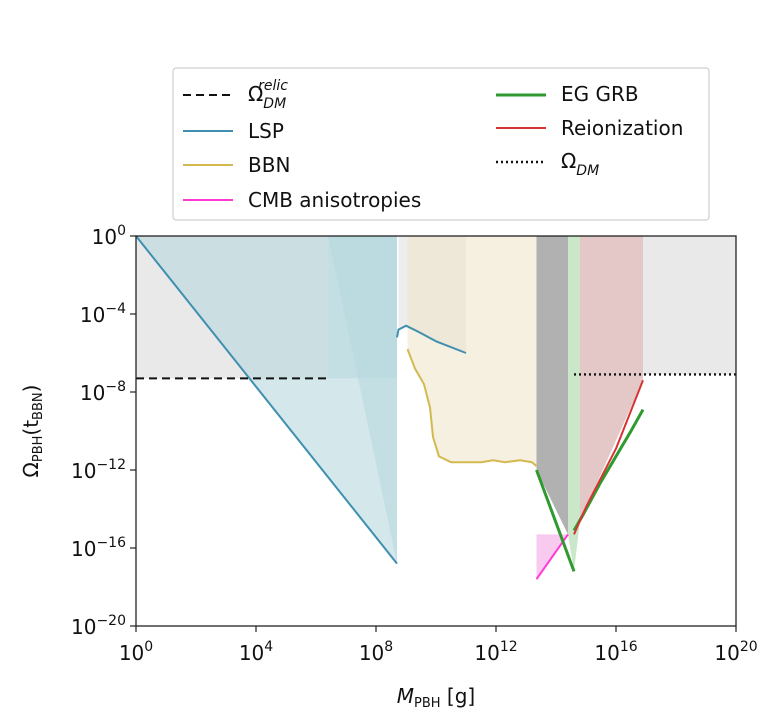 This screenshot has width=777, height=723. What do you see at coordinates (495, 652) in the screenshot?
I see `x-tick-label: 10¹²` at bounding box center [495, 652].